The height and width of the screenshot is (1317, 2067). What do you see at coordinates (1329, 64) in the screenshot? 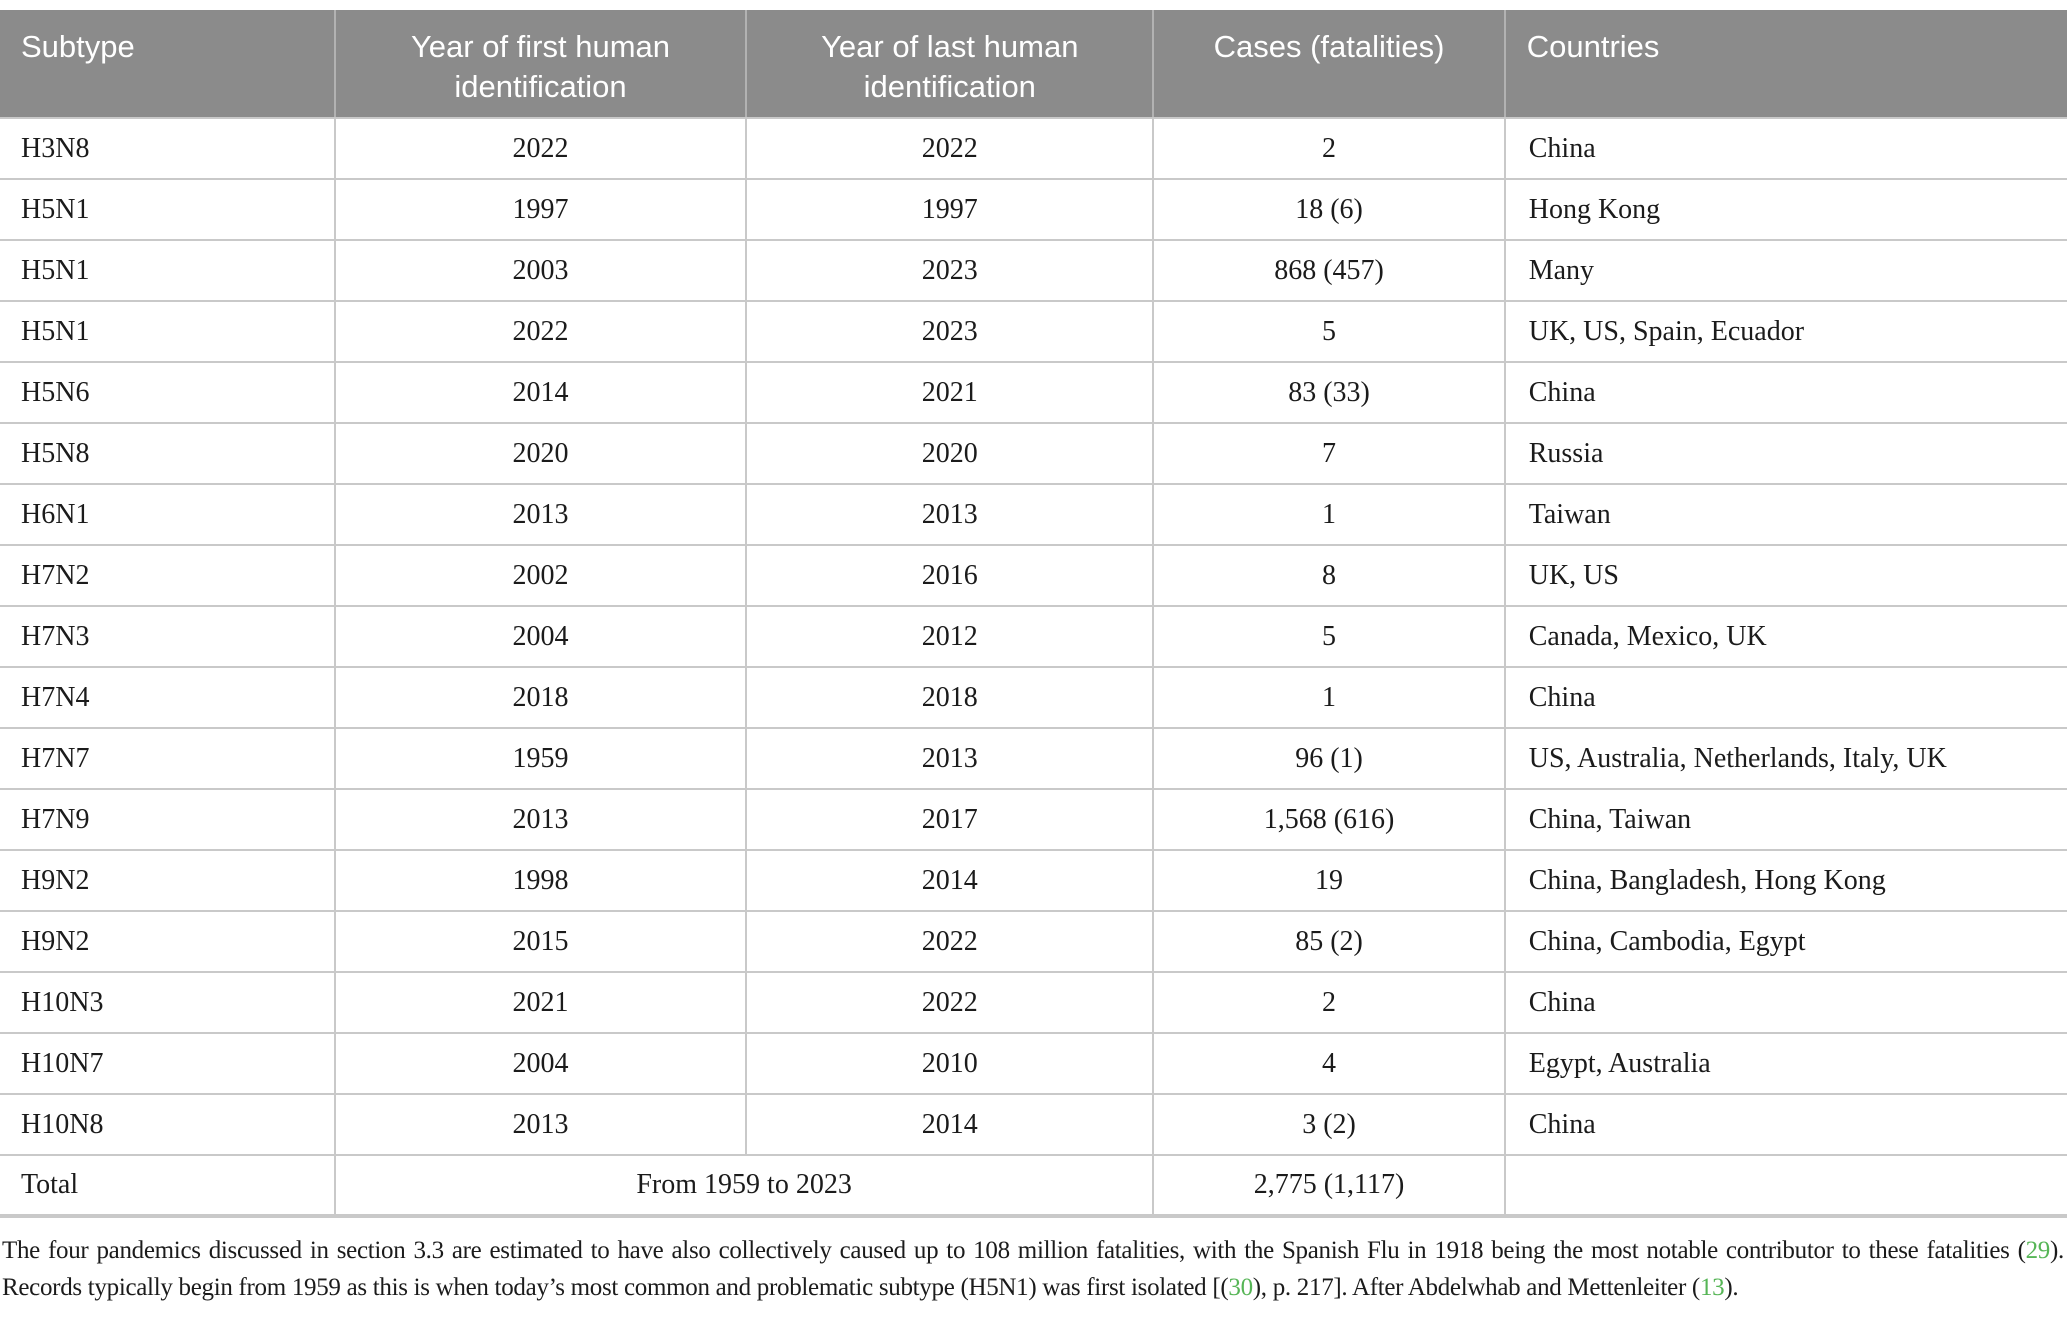
I see `column-header-cases: Cases (fatalities)` at bounding box center [1329, 64].